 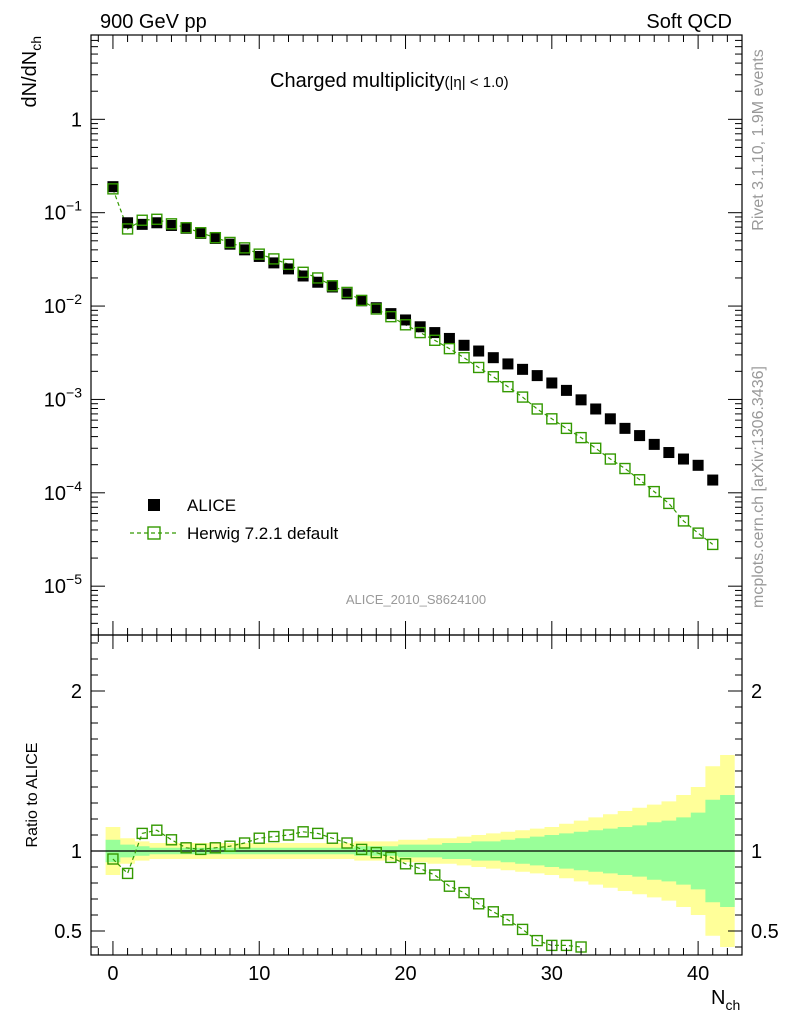 What do you see at coordinates (357, 81) in the screenshot?
I see `plot-title-main: Charged multiplicity` at bounding box center [357, 81].